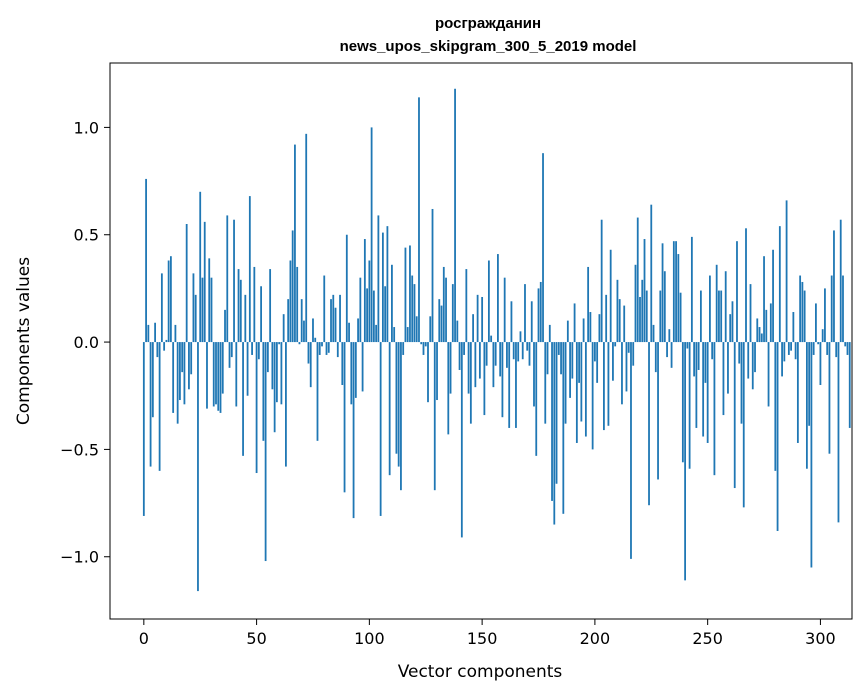  What do you see at coordinates (86, 235) in the screenshot?
I see `y-tick-label: 0.5` at bounding box center [86, 235].